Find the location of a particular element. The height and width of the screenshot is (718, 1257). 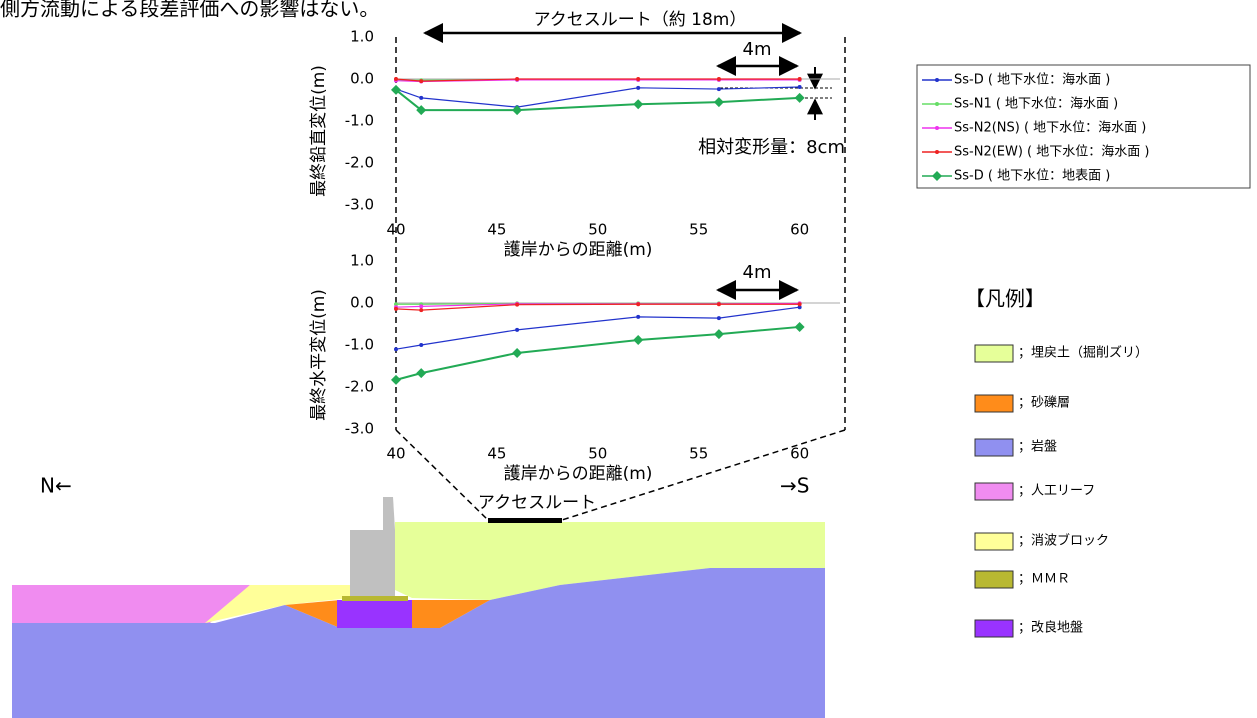

legend-label: Ss-N1 ( 地下水位：海水面 ) is located at coordinates (1036, 104).